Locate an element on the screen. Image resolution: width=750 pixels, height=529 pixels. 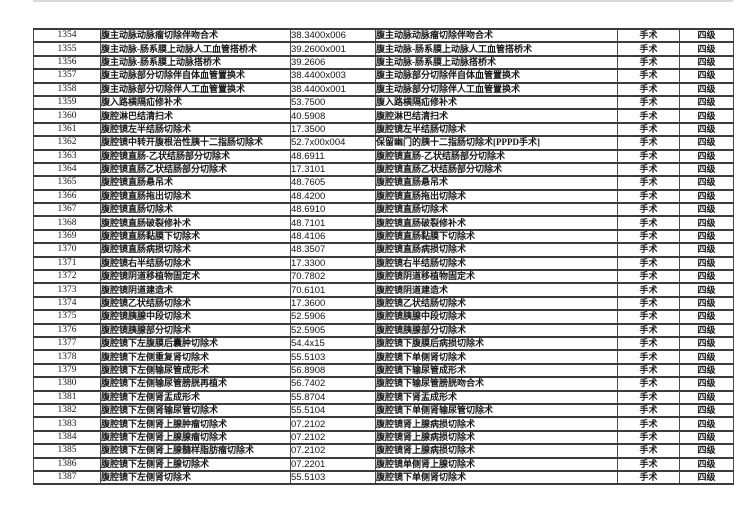
procedure-name-cell: 腹主动脉-肠系膜上动脉搭桥术 is located at coordinates (195, 62).